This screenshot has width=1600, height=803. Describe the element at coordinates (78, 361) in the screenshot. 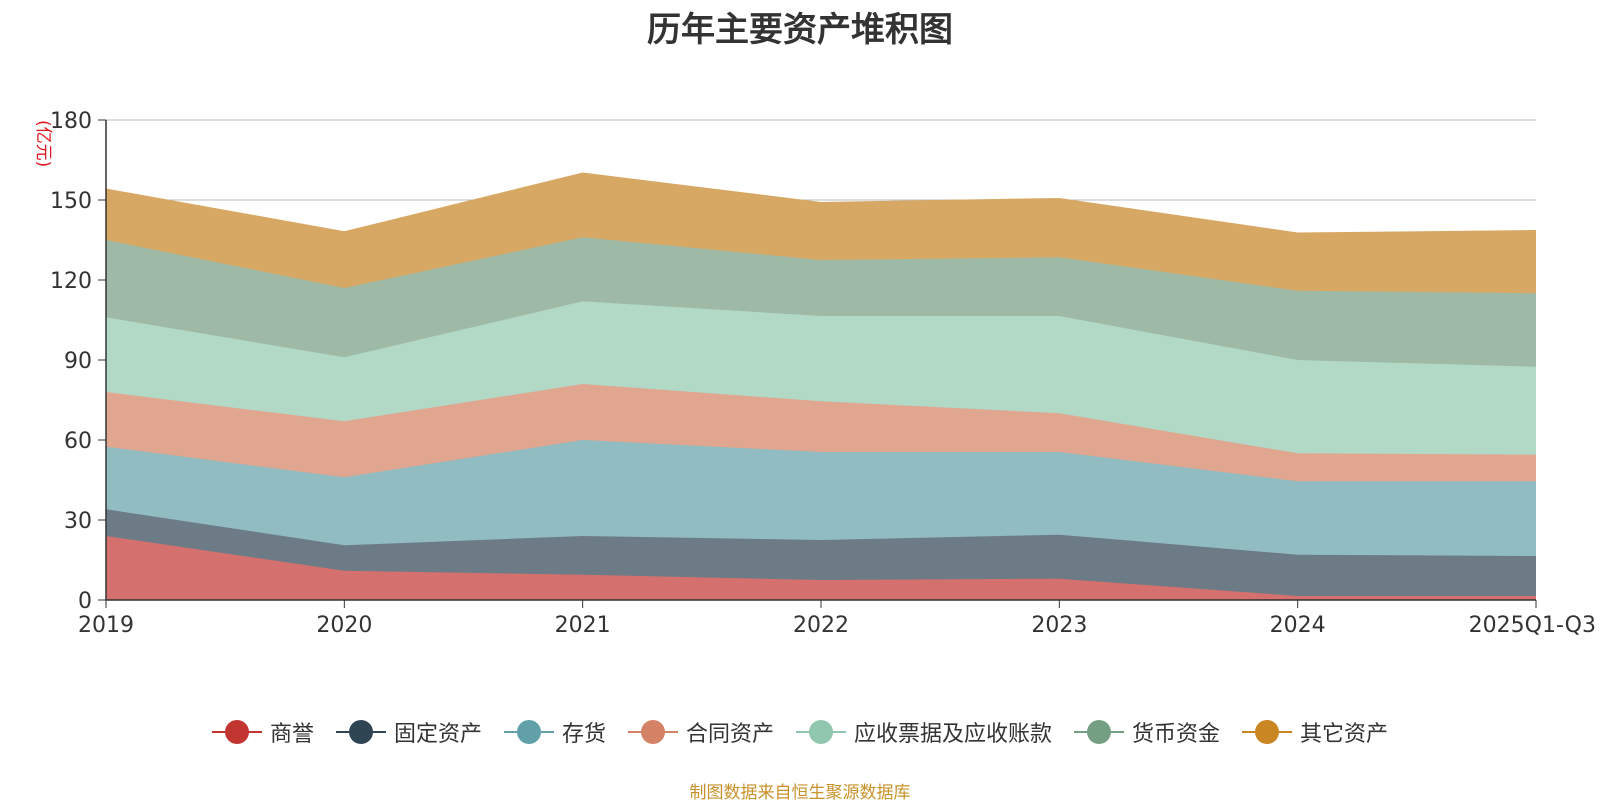

I see `y-tick-label: 90` at that location.